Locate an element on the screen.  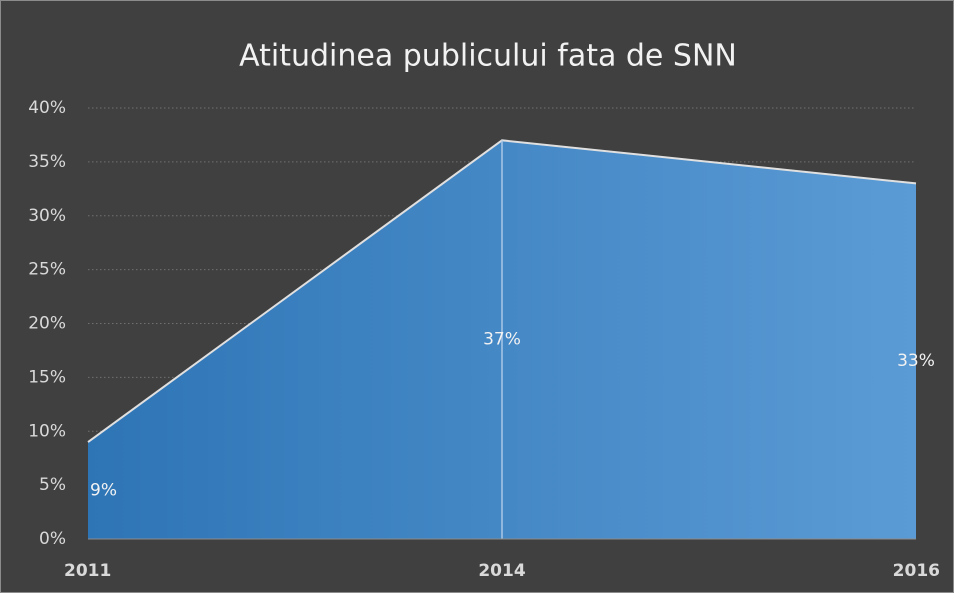
y-tick-label: 25% is located at coordinates (47, 270).